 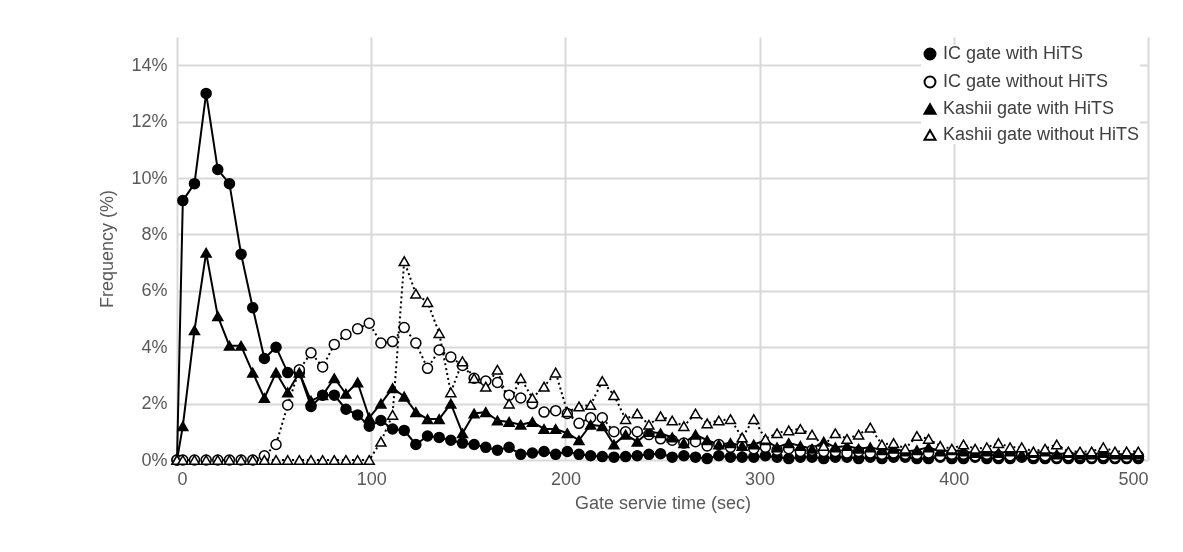 I want to click on legend-label: IC gate with HiTS, so click(x=1013, y=53).